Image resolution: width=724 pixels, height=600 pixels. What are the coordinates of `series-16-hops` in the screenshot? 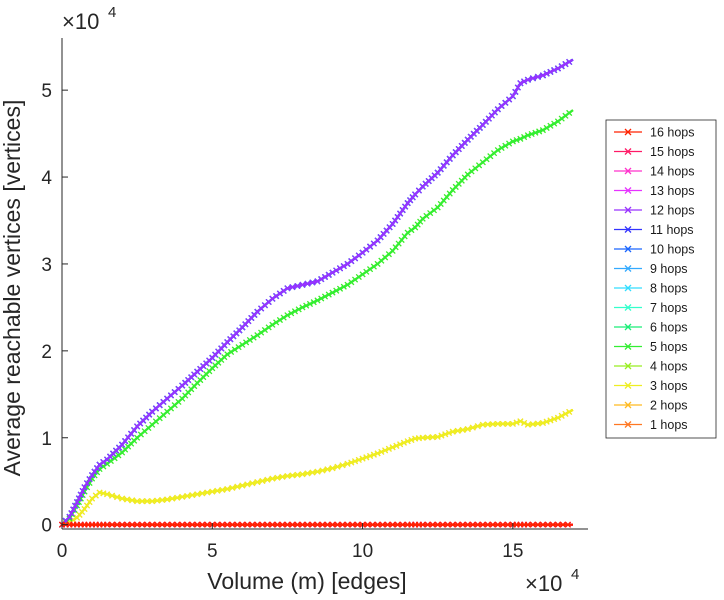 It's located at (315, 524).